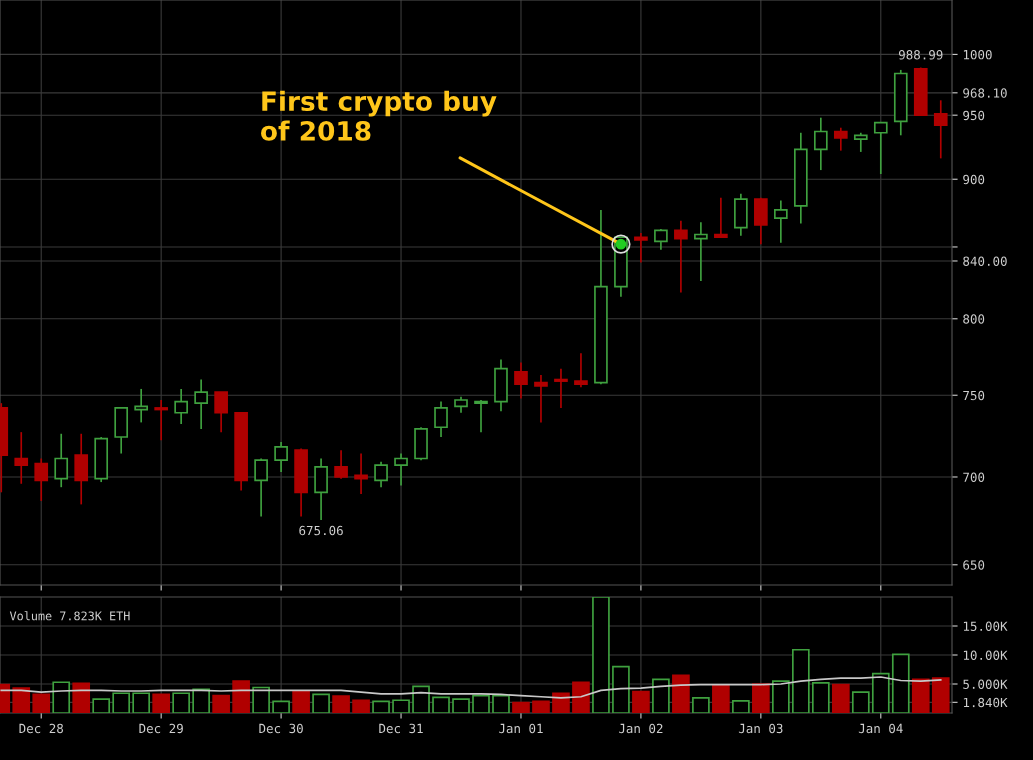 This screenshot has width=1033, height=760. I want to click on x-tick-label: Jan 04, so click(880, 728).